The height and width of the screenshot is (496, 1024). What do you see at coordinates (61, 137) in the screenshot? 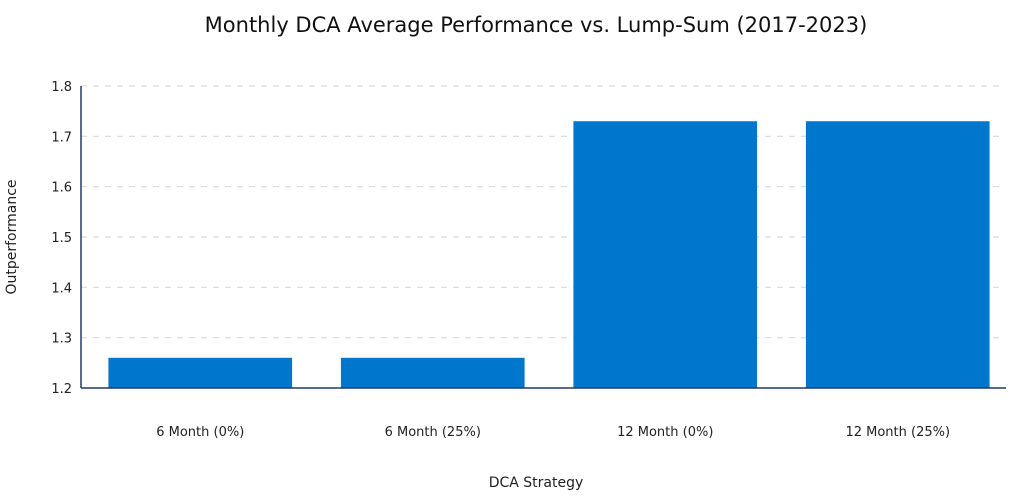
I see `y-tick-label: 1.7` at bounding box center [61, 137].